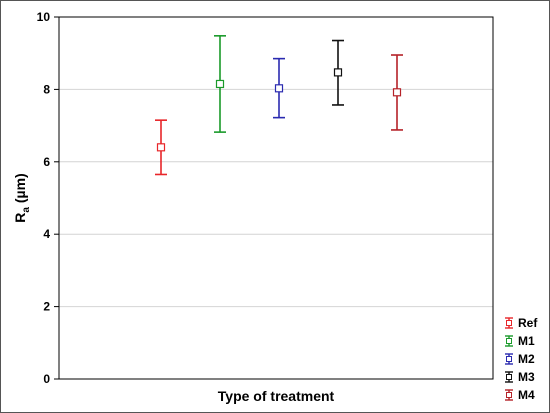  I want to click on errorbar-m1, so click(220, 84).